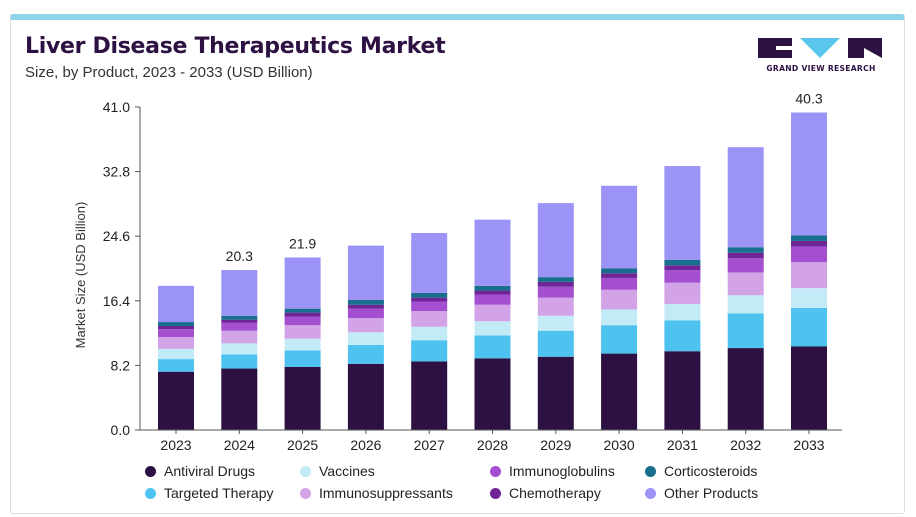 This screenshot has height=517, width=916. I want to click on legend-label: Immunoglobulins, so click(562, 471).